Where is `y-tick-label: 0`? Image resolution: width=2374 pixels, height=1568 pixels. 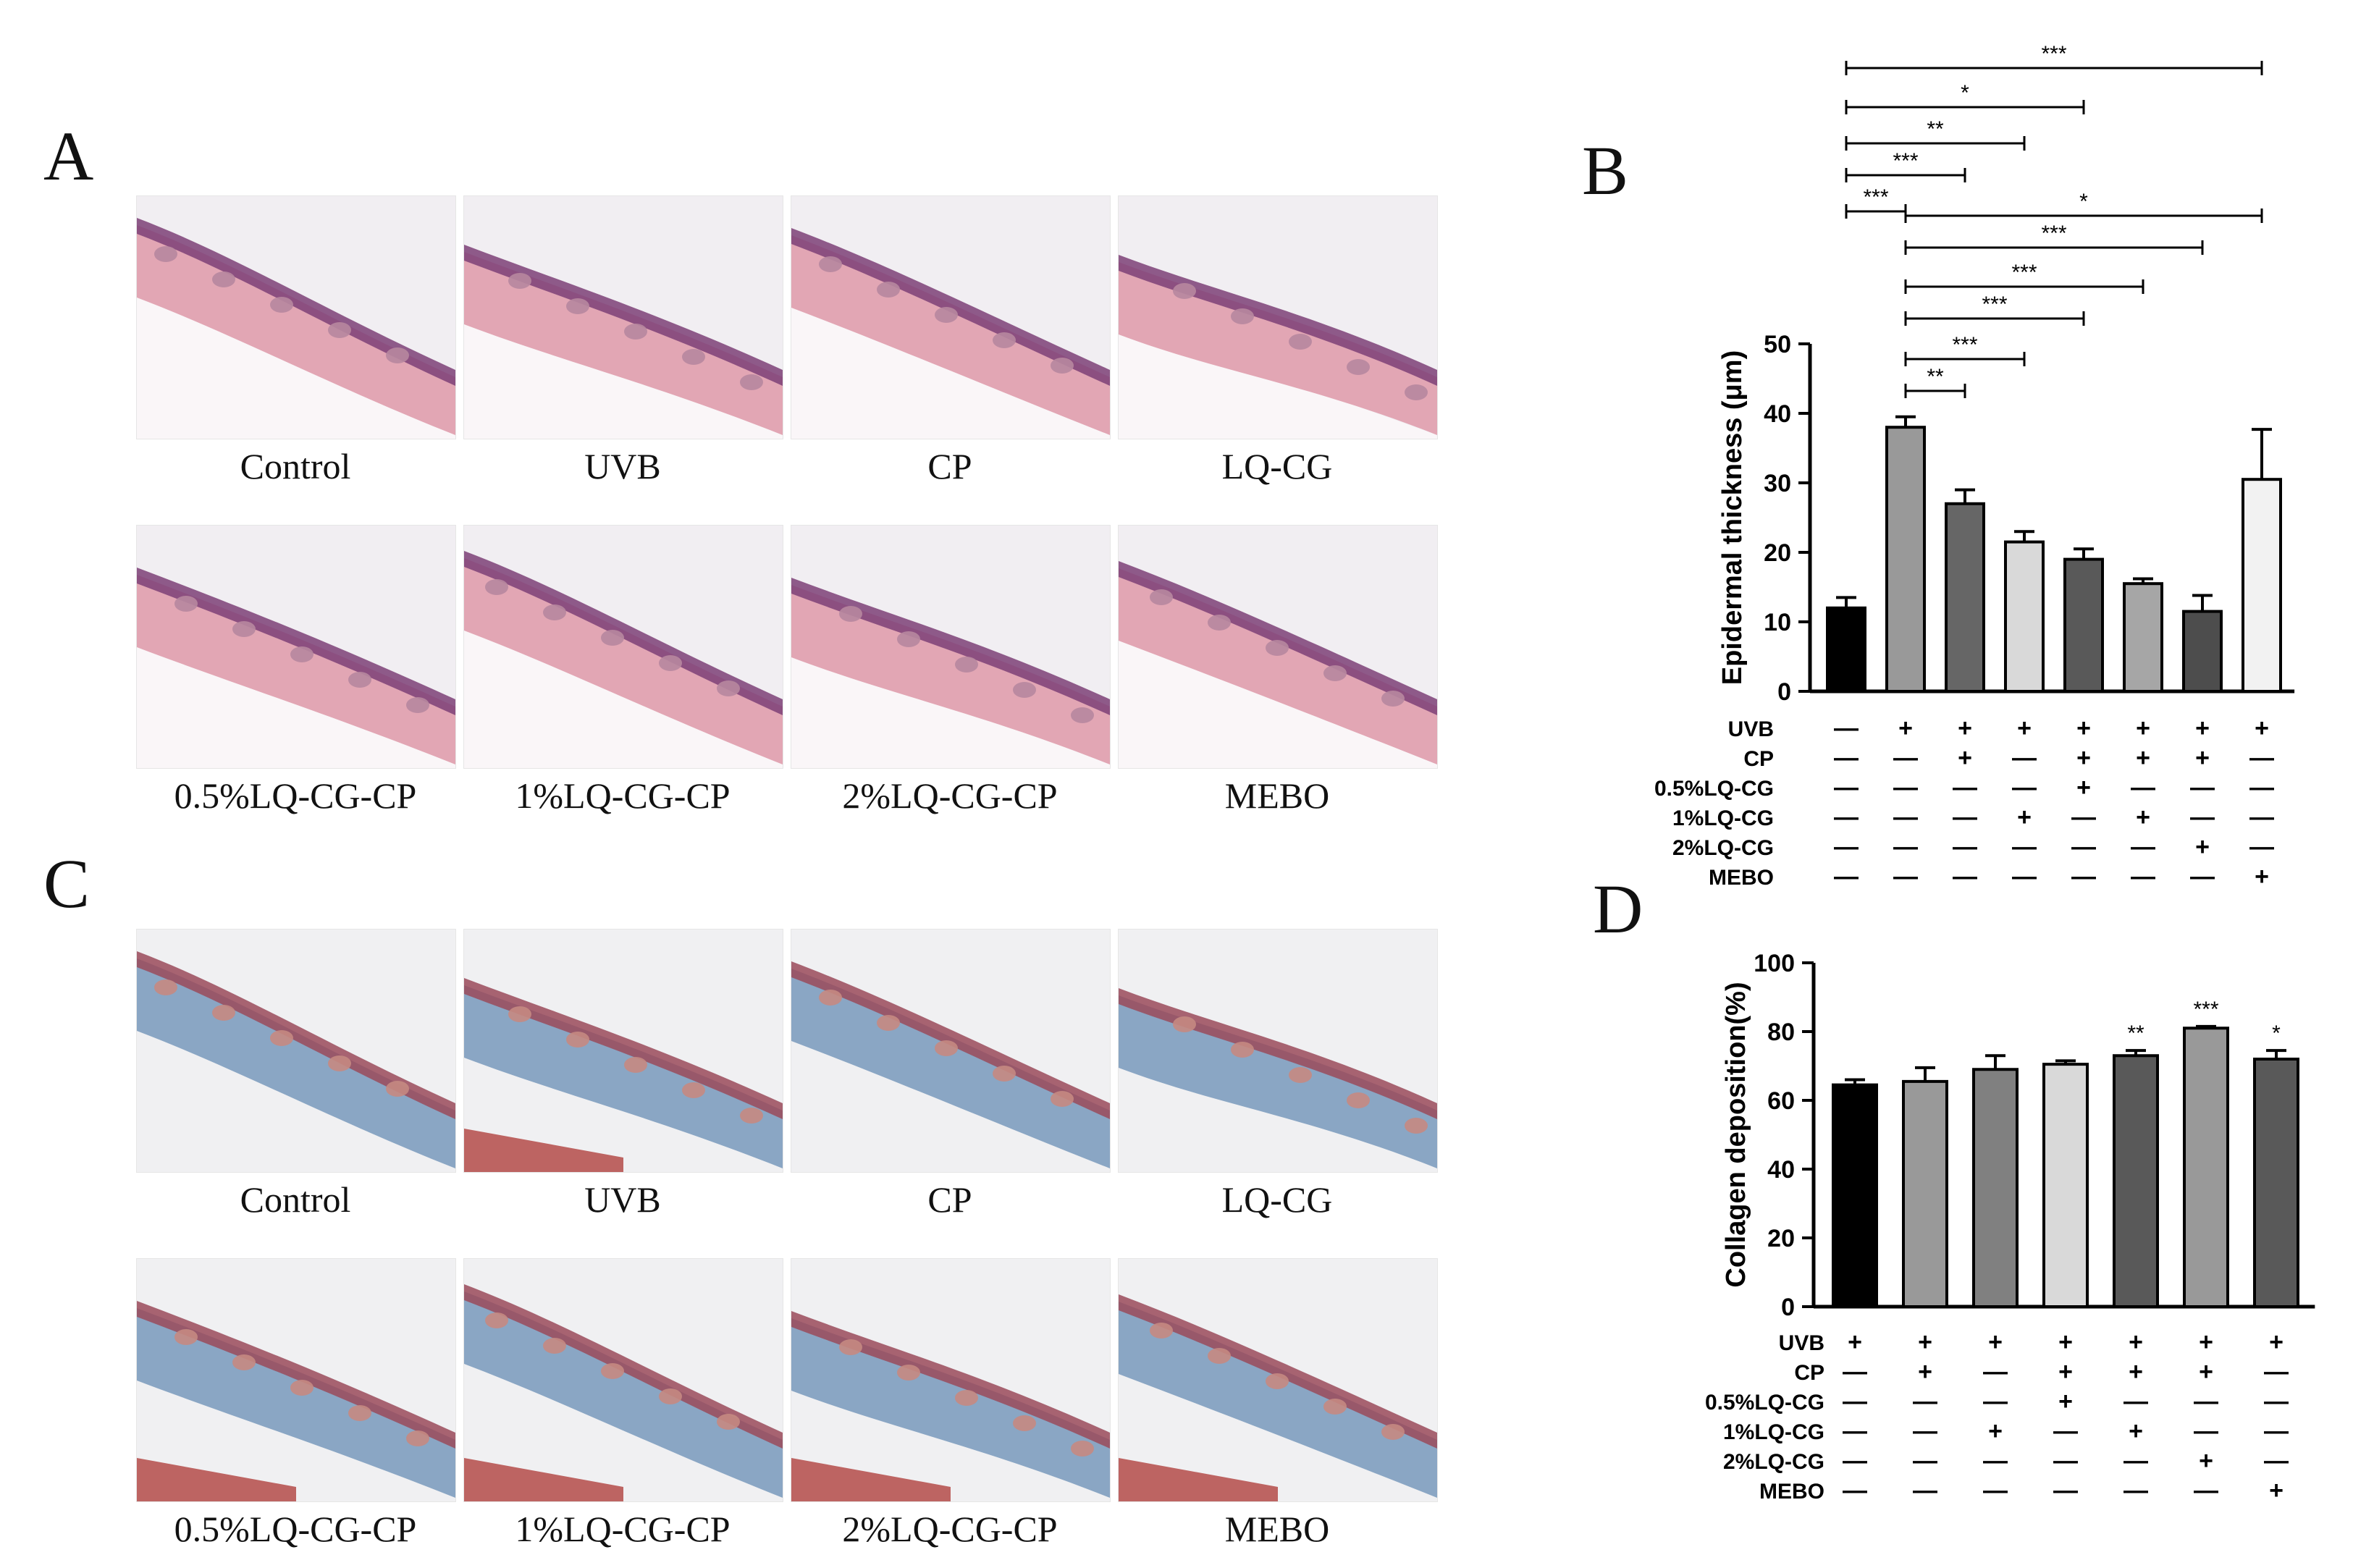
y-tick-label: 0 is located at coordinates (1788, 1307).